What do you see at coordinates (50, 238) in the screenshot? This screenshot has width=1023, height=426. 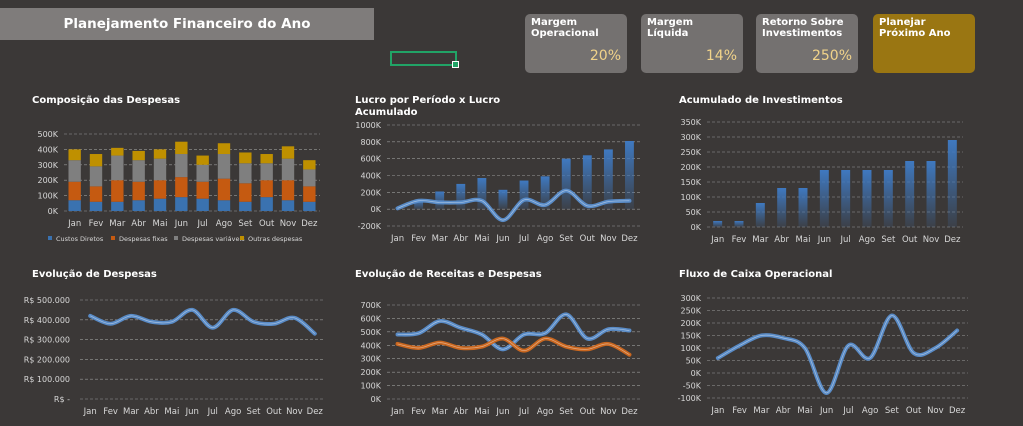 I see `legend-swatch` at bounding box center [50, 238].